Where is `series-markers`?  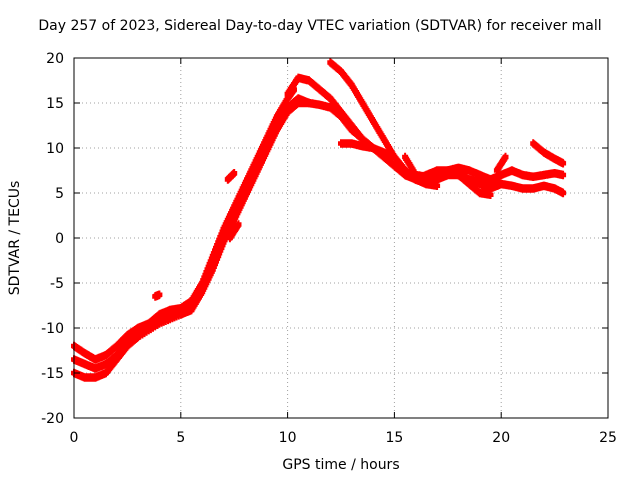 series-markers is located at coordinates (231, 176).